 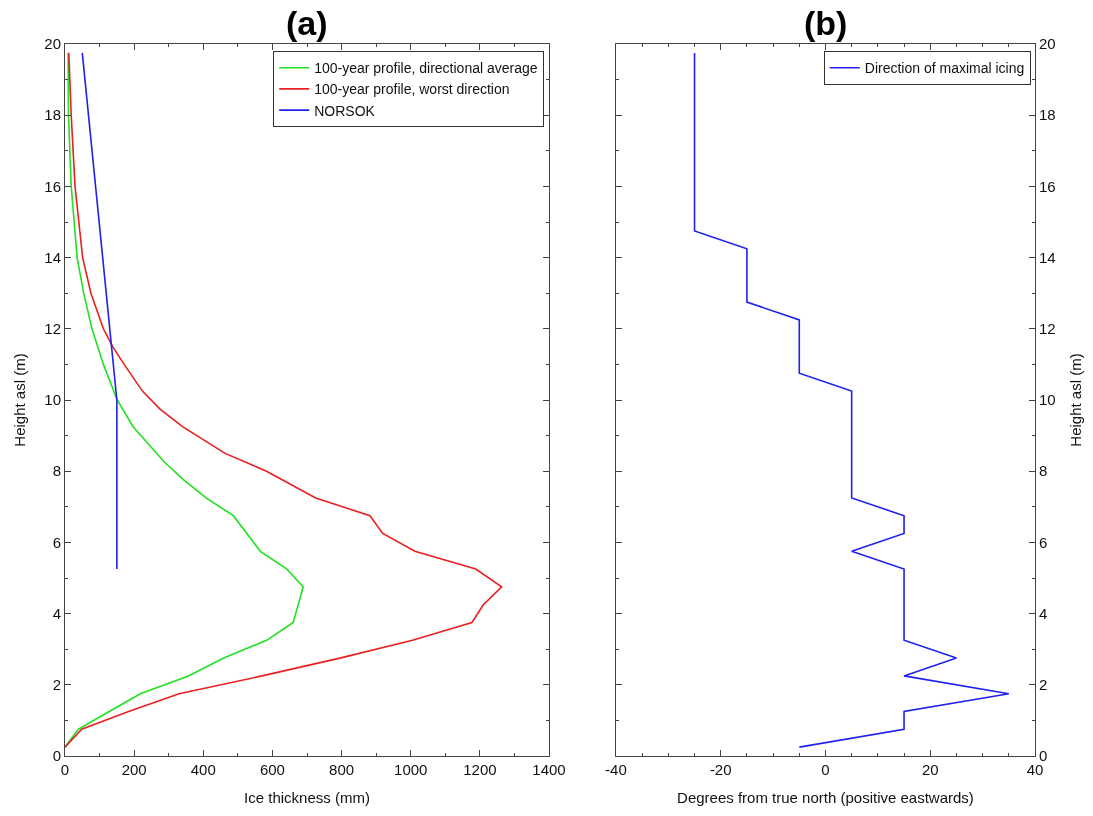 I want to click on y2-tick-label: 6, so click(x=1043, y=542).